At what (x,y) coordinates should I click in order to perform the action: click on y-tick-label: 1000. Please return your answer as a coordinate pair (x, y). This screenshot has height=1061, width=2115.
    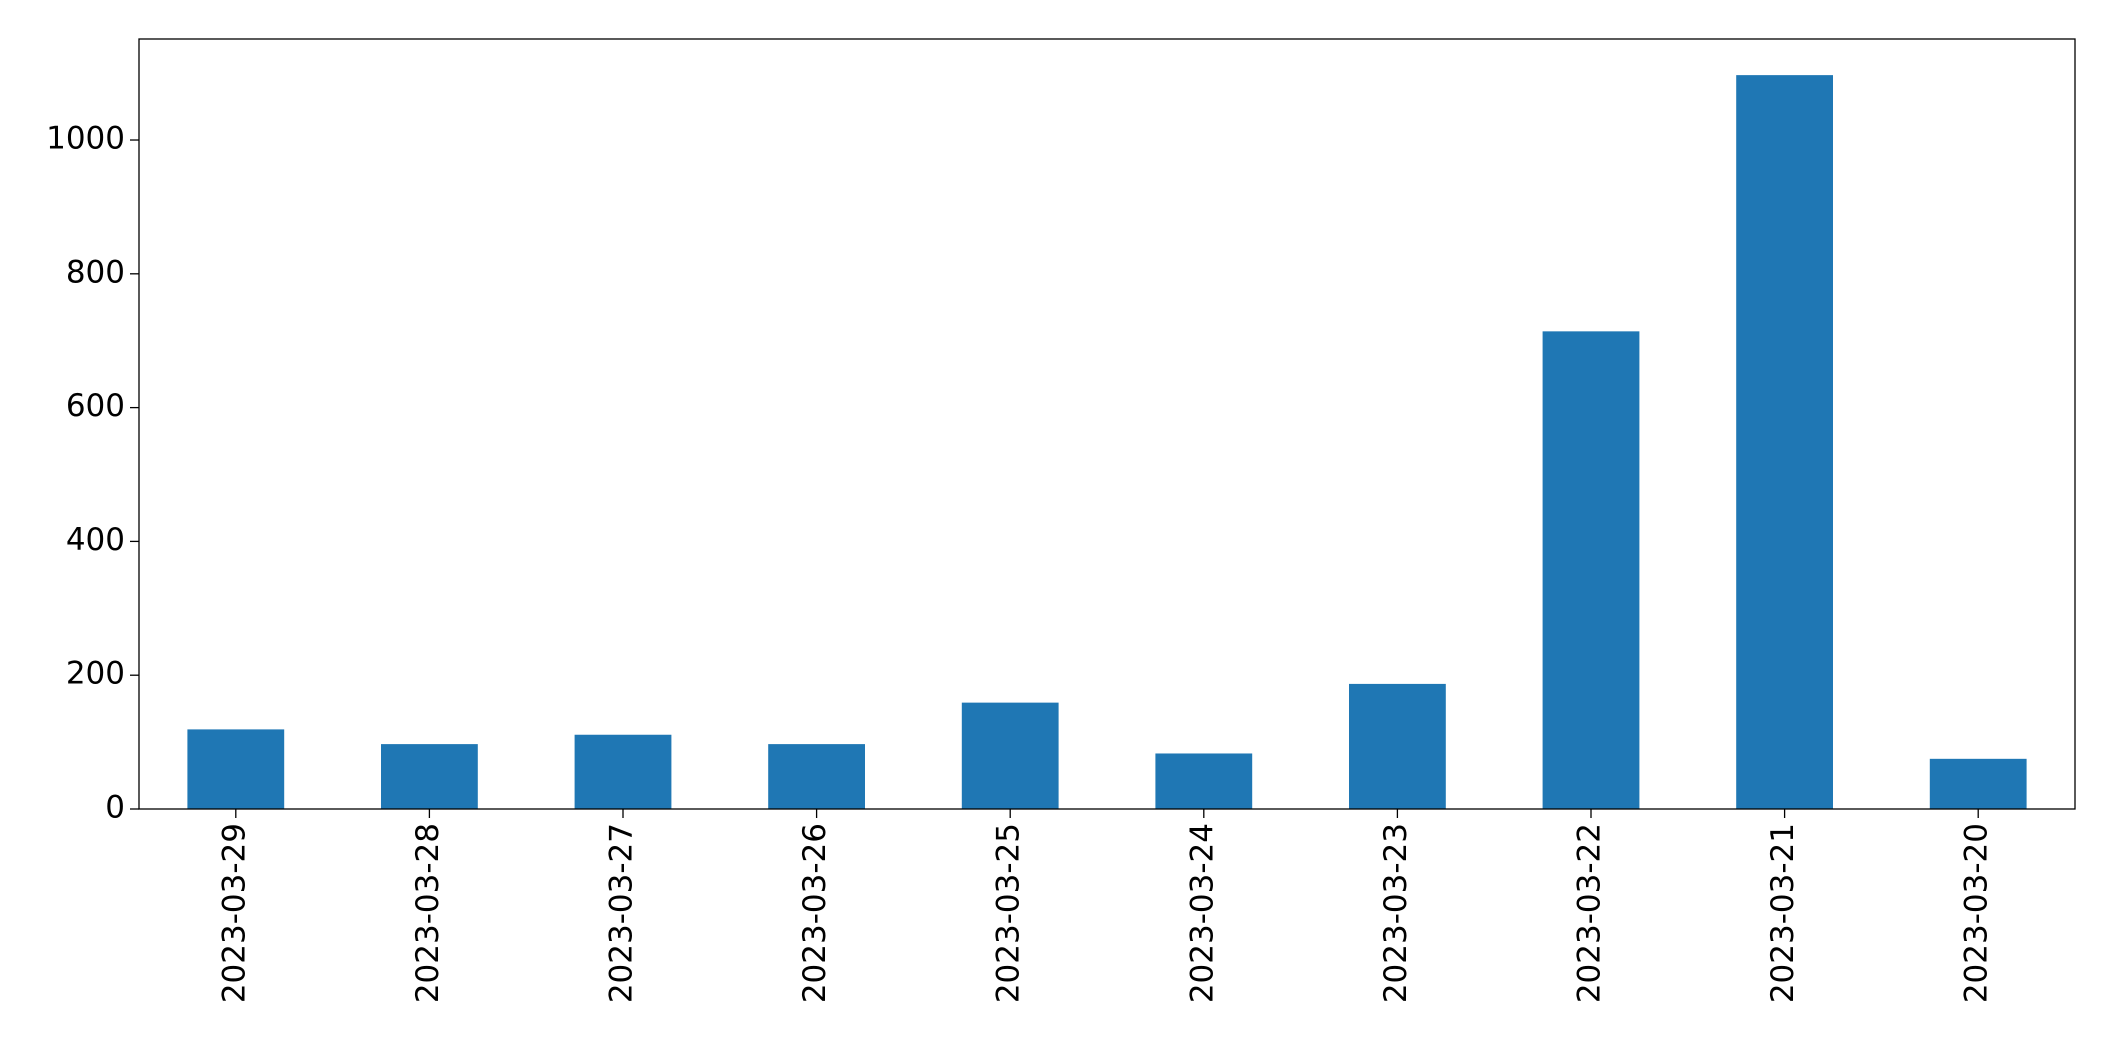
    Looking at the image, I should click on (85, 139).